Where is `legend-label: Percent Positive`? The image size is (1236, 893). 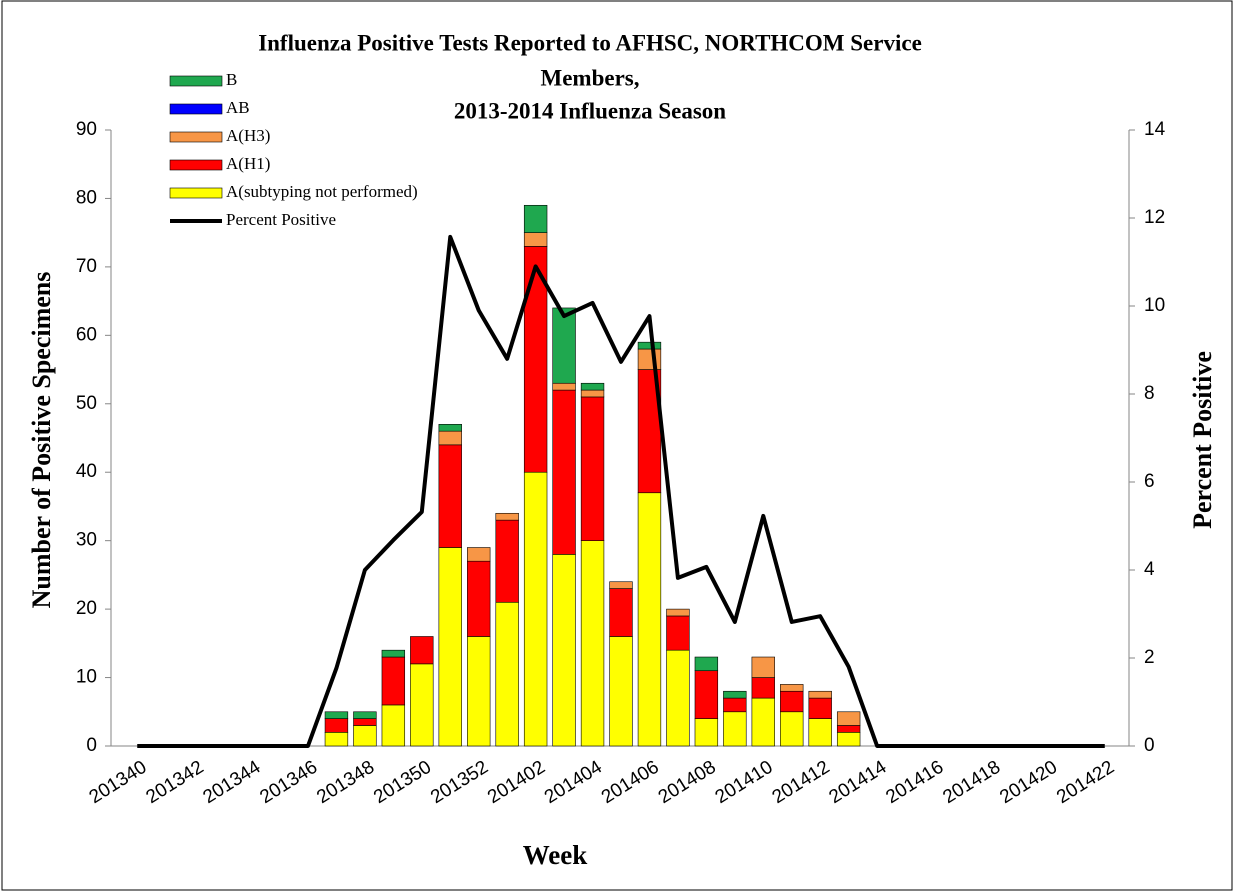
legend-label: Percent Positive is located at coordinates (281, 219).